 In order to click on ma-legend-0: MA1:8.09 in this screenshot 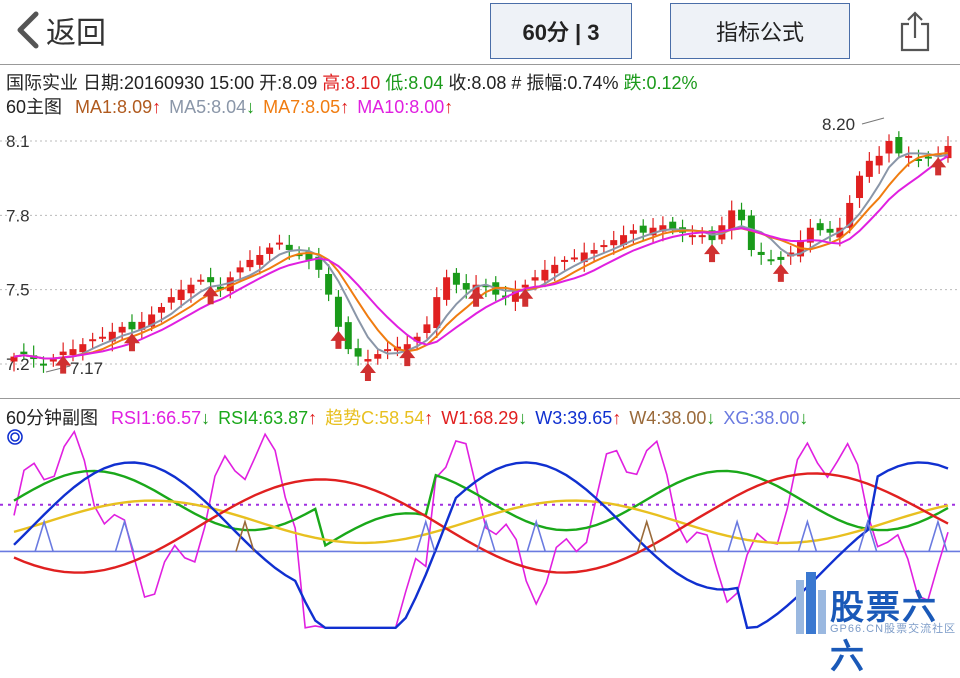, I will do `click(114, 107)`.